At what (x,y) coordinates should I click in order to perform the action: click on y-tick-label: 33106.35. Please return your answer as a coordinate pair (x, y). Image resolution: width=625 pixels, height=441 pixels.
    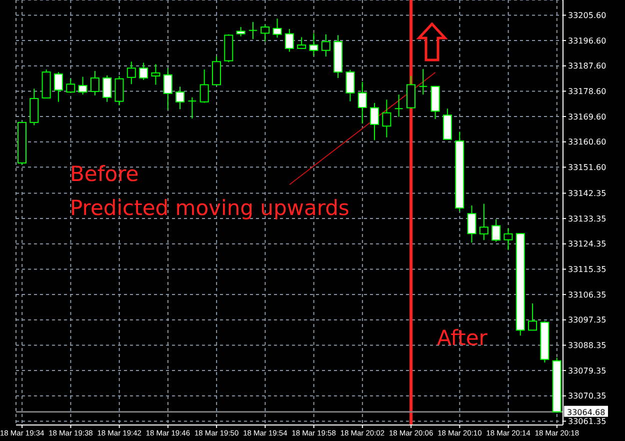
    Looking at the image, I should click on (587, 295).